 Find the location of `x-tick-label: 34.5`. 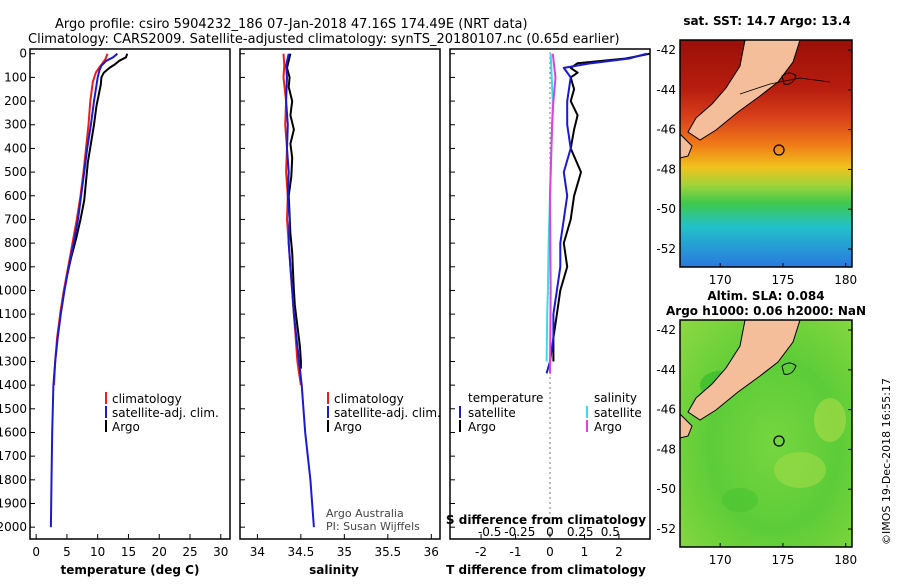

x-tick-label: 34.5 is located at coordinates (301, 552).